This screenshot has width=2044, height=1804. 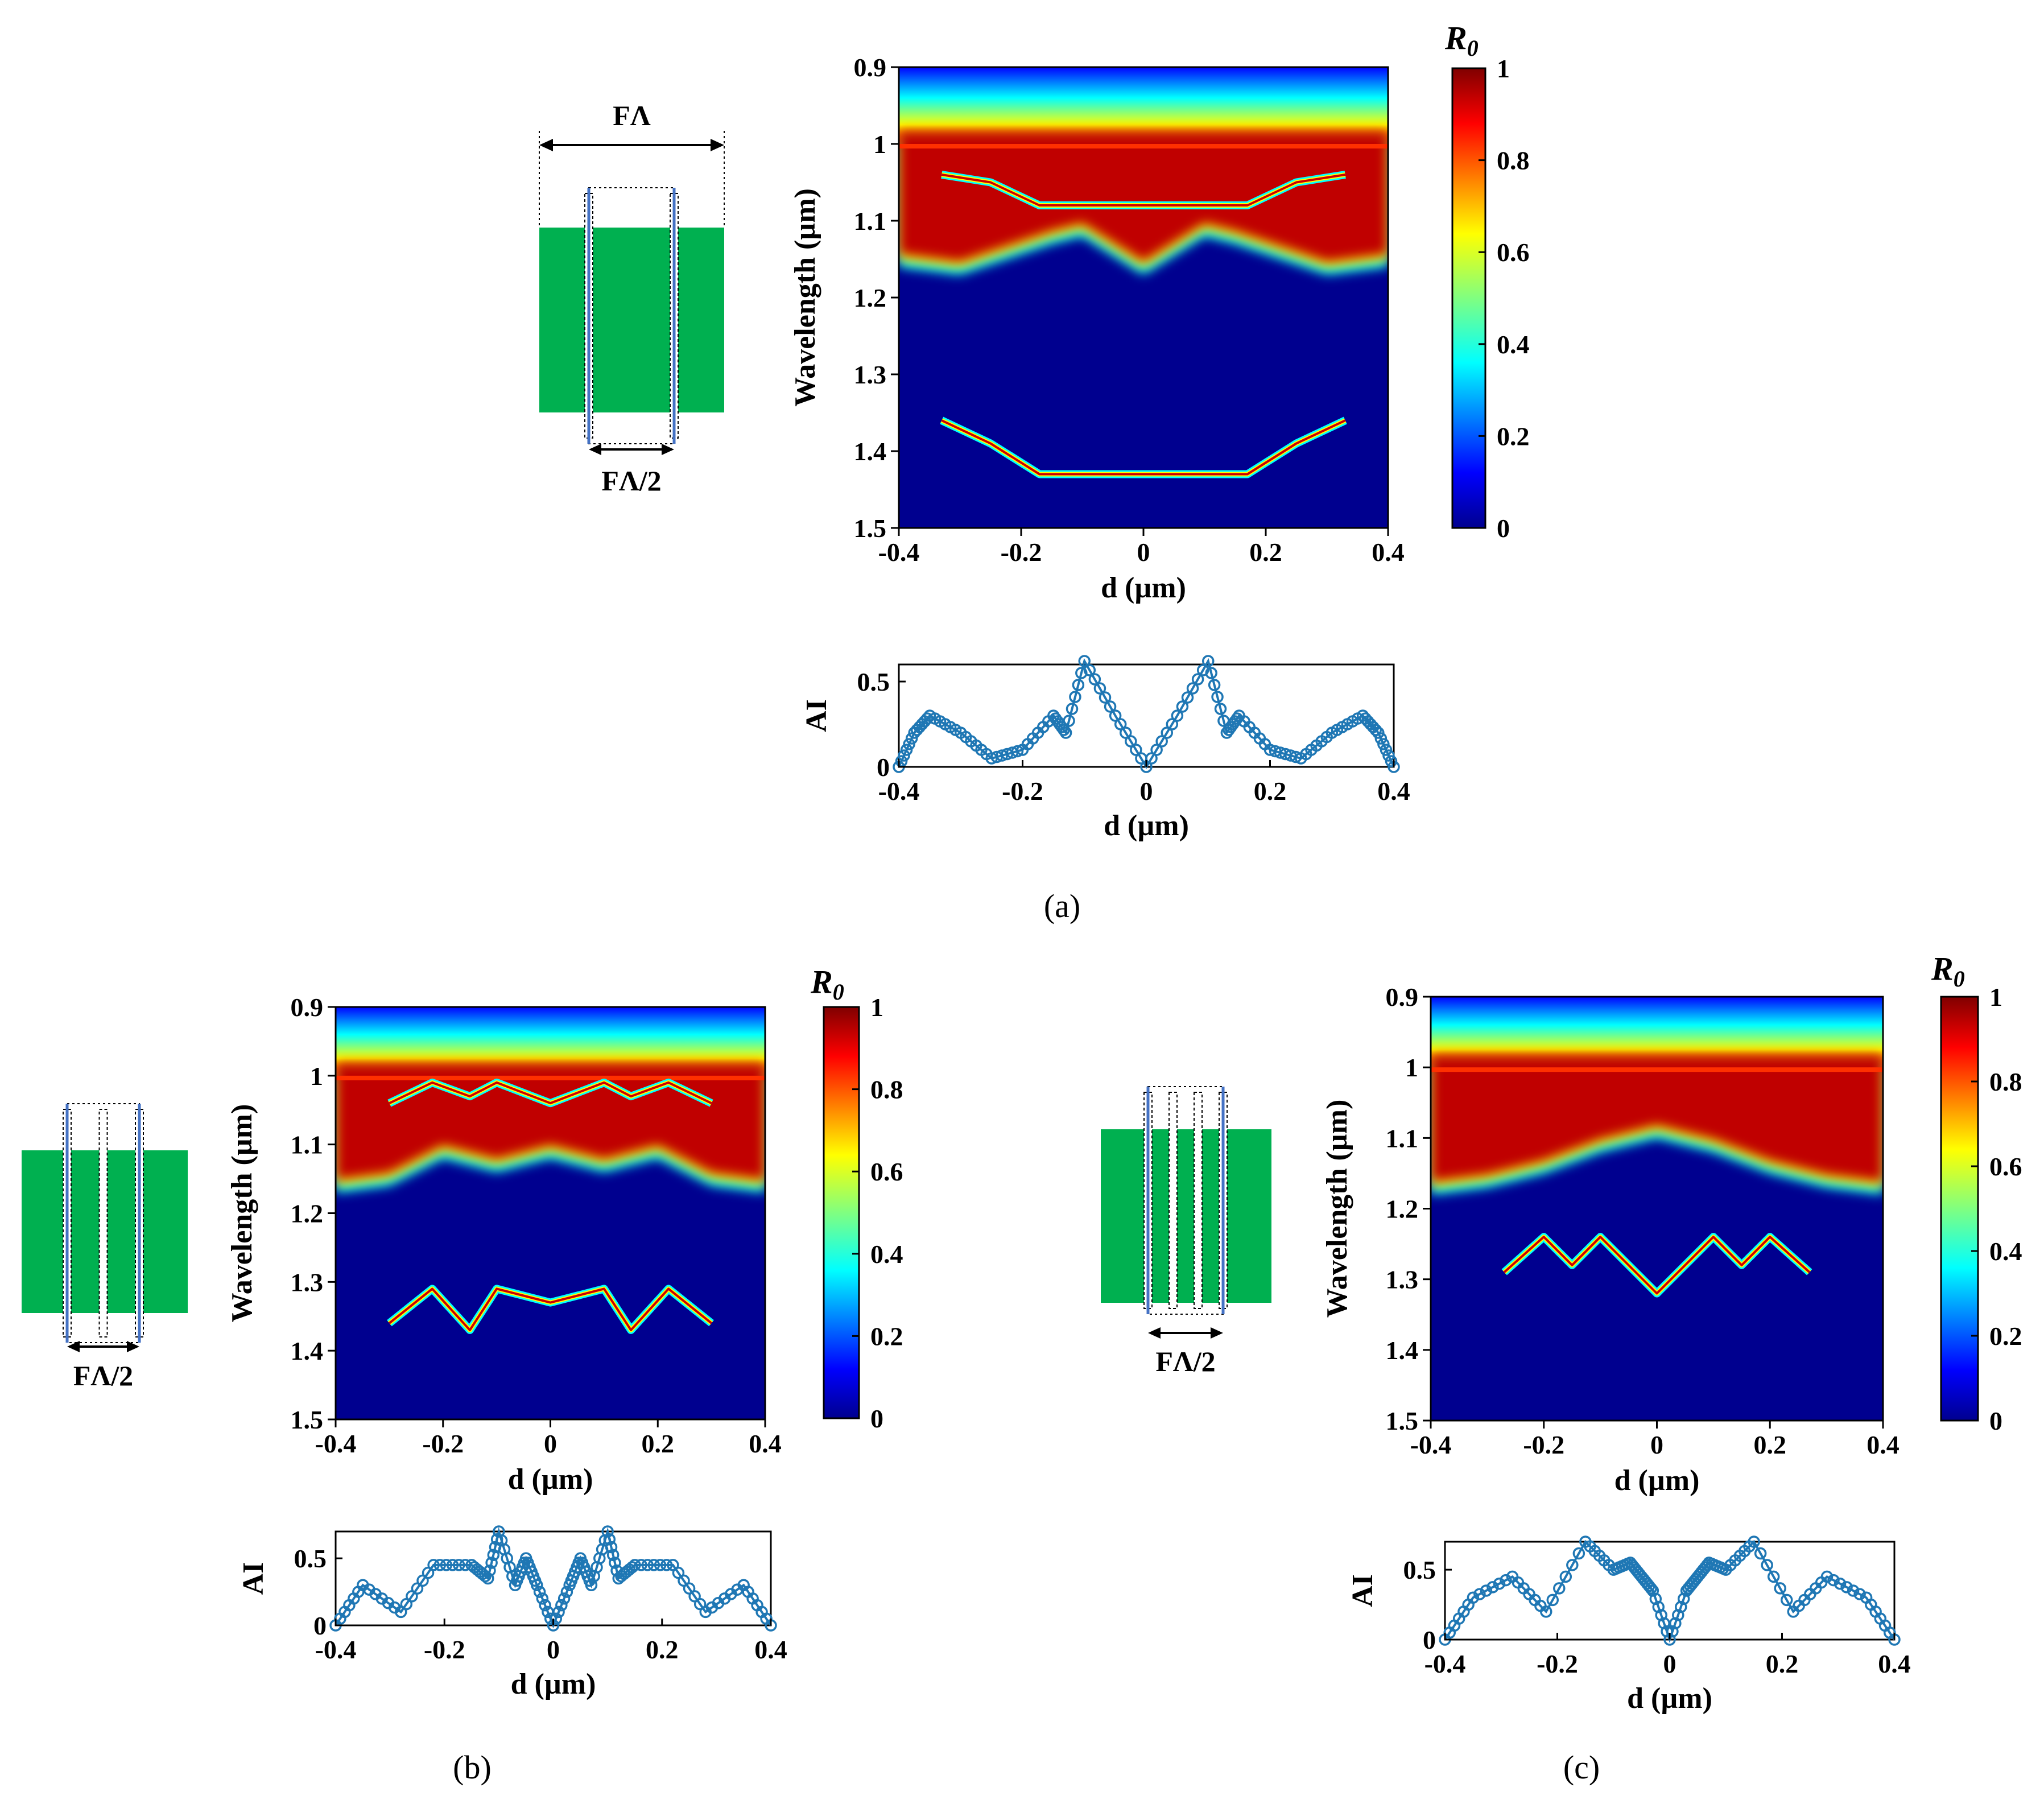 What do you see at coordinates (443, 1443) in the screenshot?
I see `x-tick-label: -0.2` at bounding box center [443, 1443].